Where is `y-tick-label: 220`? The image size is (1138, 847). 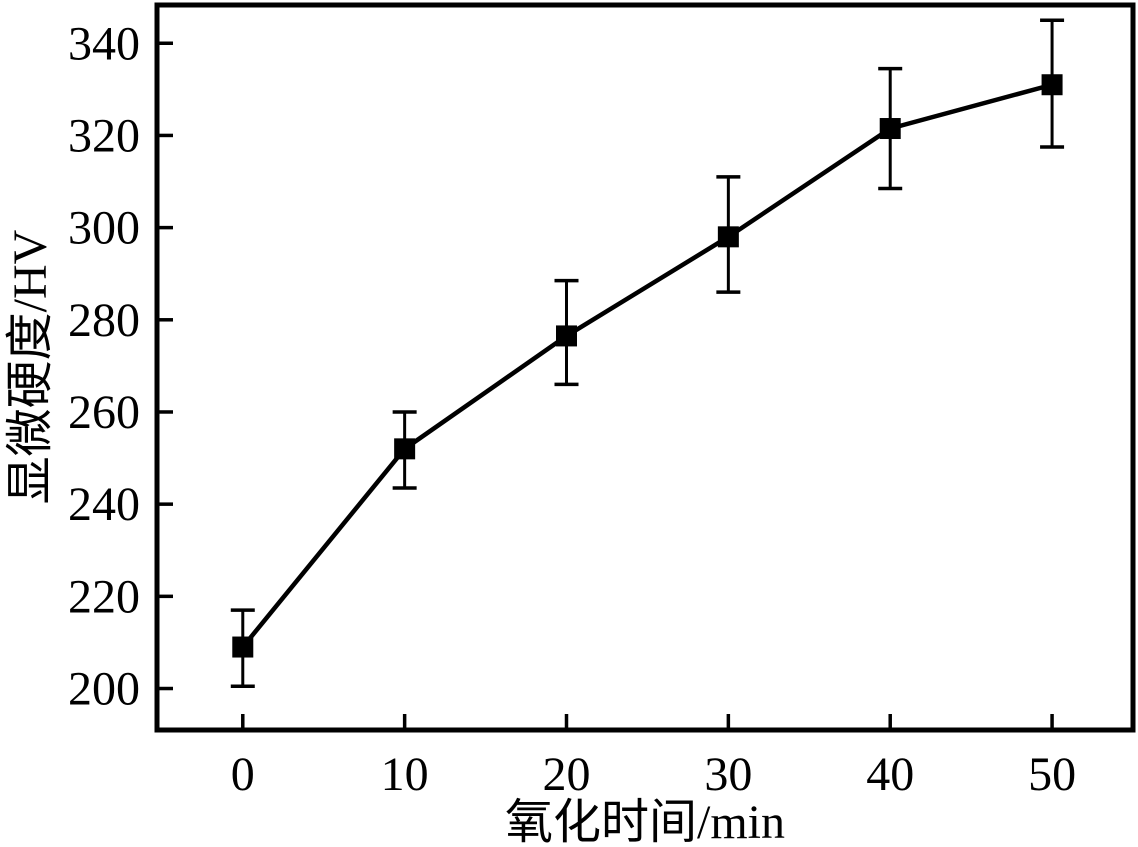 y-tick-label: 220 is located at coordinates (104, 596).